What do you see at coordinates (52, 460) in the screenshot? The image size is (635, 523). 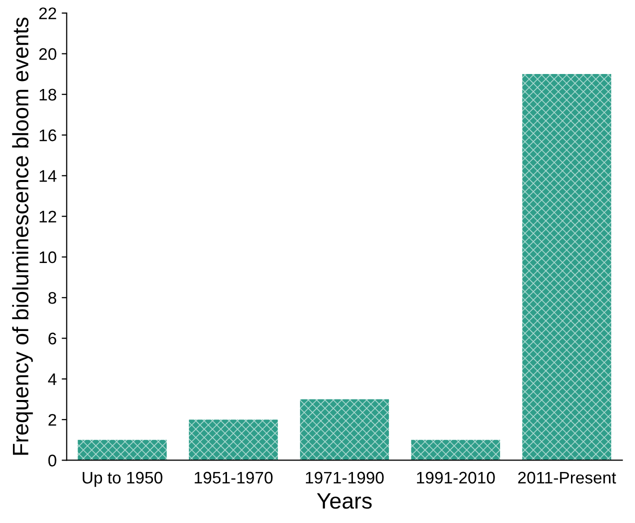 I see `y-tick-label: 0` at bounding box center [52, 460].